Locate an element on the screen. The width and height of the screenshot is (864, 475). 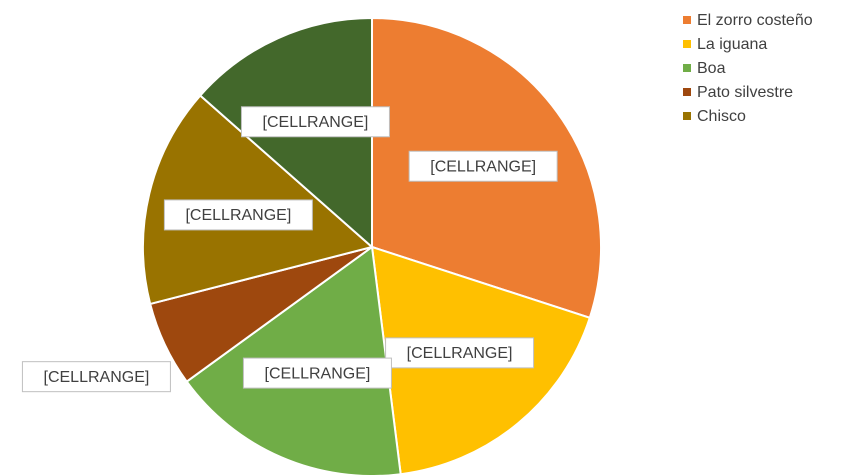
legend-label: La iguana is located at coordinates (732, 44).